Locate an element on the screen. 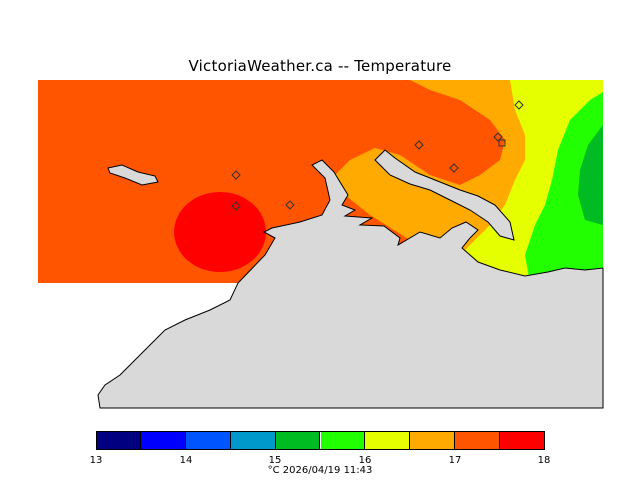 The height and width of the screenshot is (480, 640). color-legend is located at coordinates (324, 441).